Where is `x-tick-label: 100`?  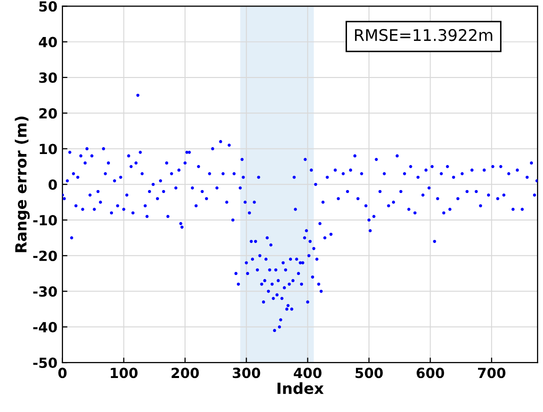
x-tick-label: 100 is located at coordinates (124, 373).